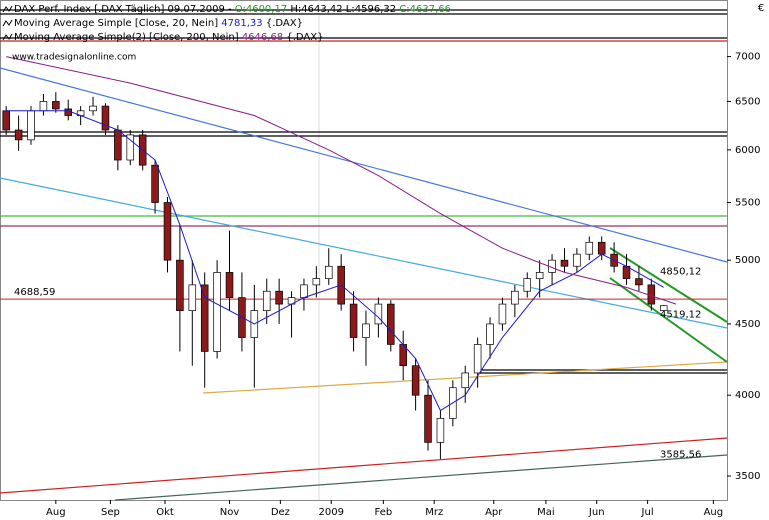 The width and height of the screenshot is (769, 520). I want to click on y-tick-label: 4000, so click(747, 395).